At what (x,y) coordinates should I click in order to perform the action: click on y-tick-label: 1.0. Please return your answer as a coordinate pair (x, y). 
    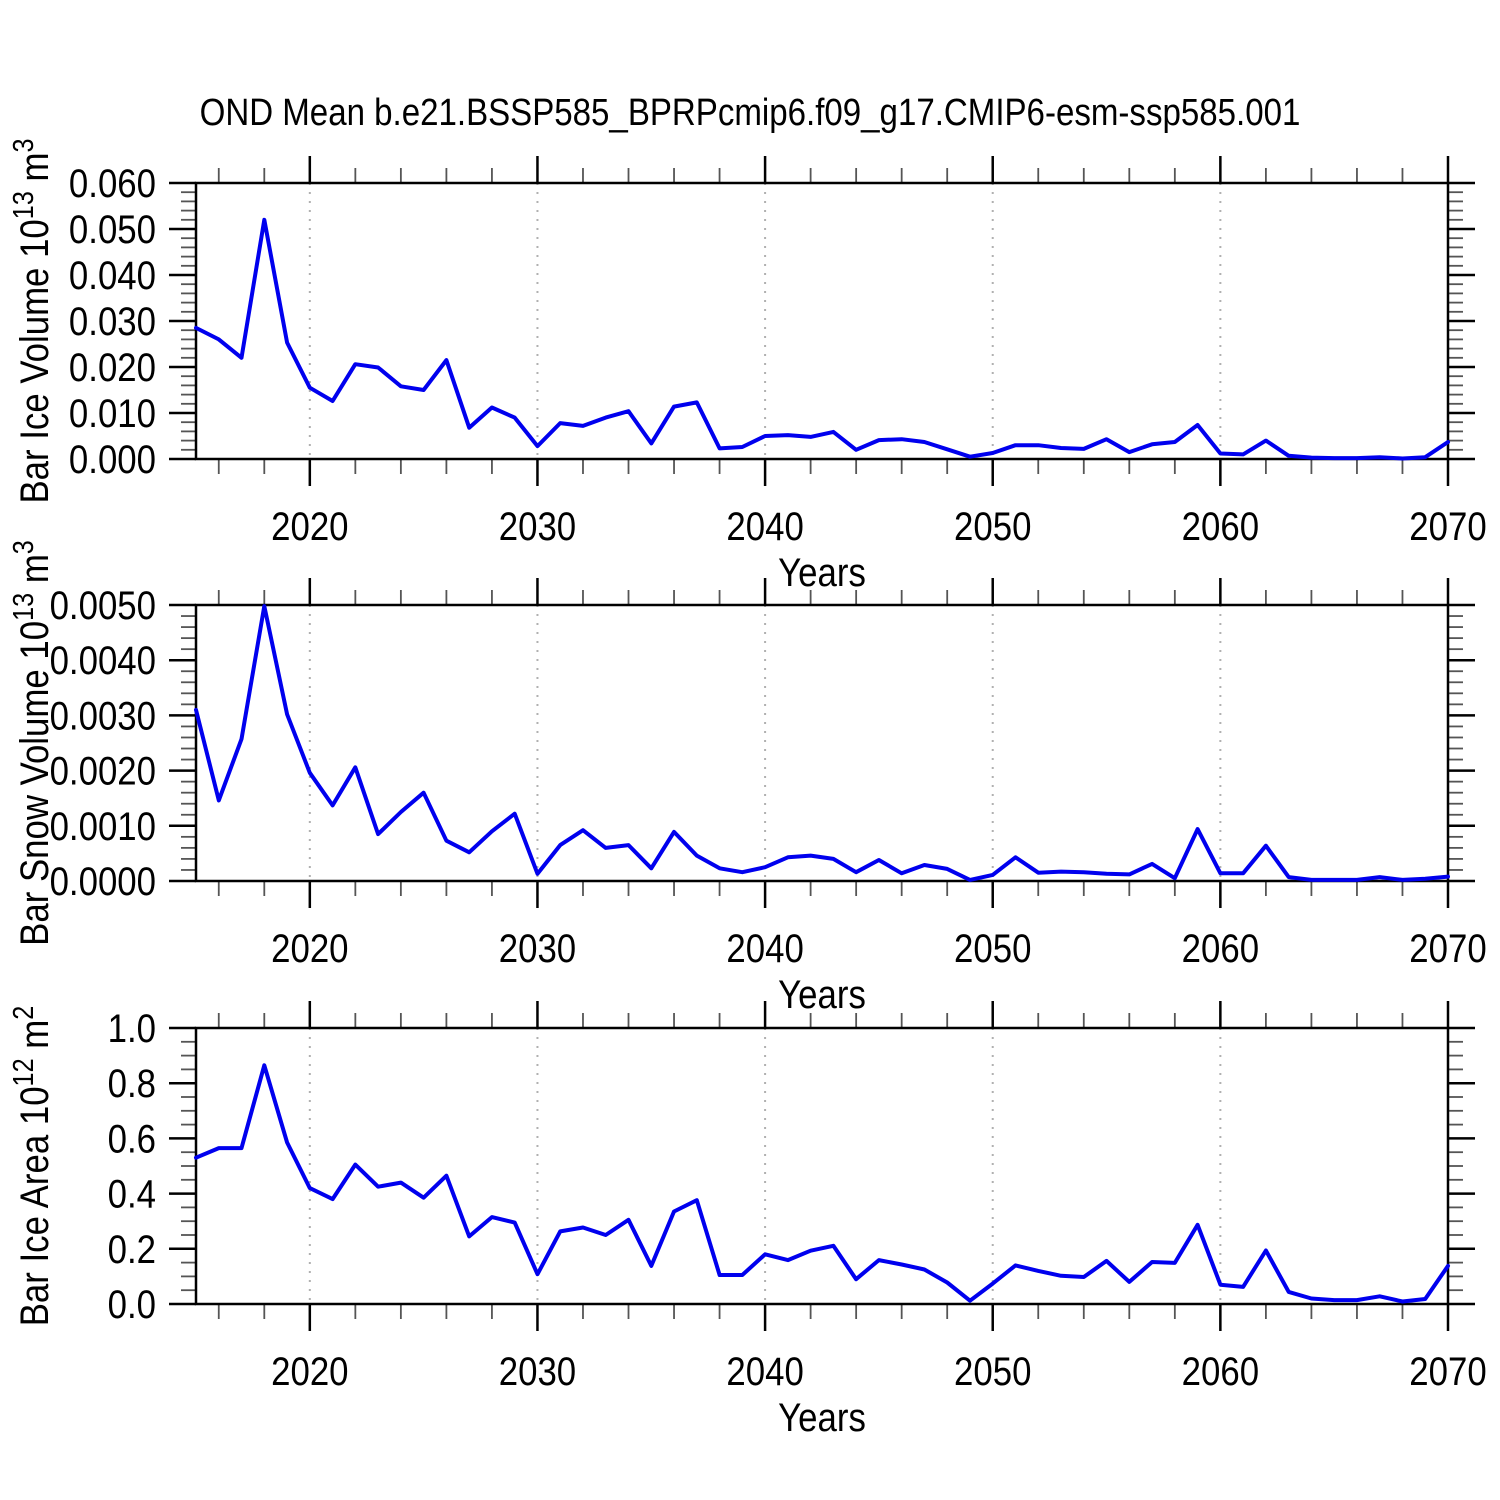
    Looking at the image, I should click on (132, 1028).